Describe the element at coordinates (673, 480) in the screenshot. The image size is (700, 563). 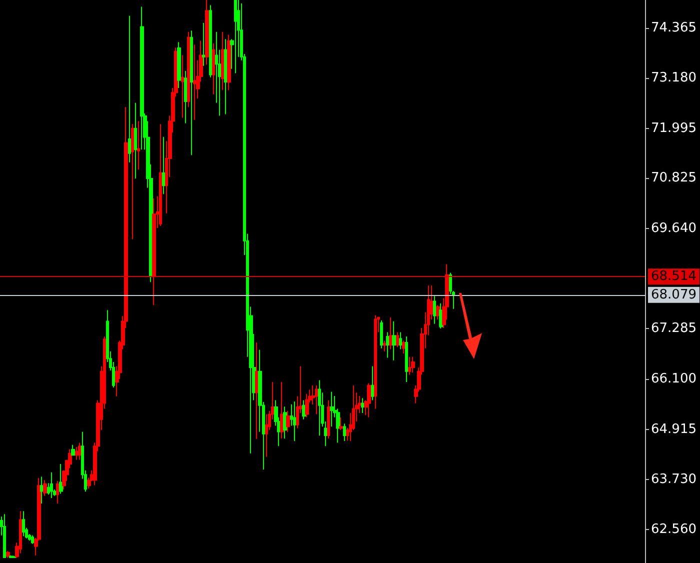
I see `y-tick-label: 63.730` at that location.